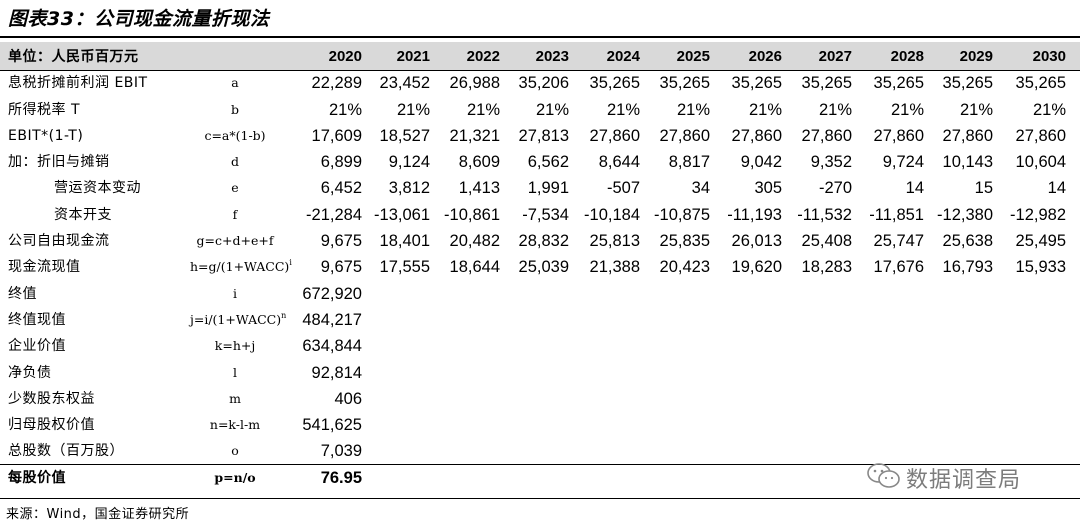 This screenshot has height=527, width=1080. What do you see at coordinates (540, 373) in the screenshot?
I see `table-row: 净负债 l 92,814` at bounding box center [540, 373].